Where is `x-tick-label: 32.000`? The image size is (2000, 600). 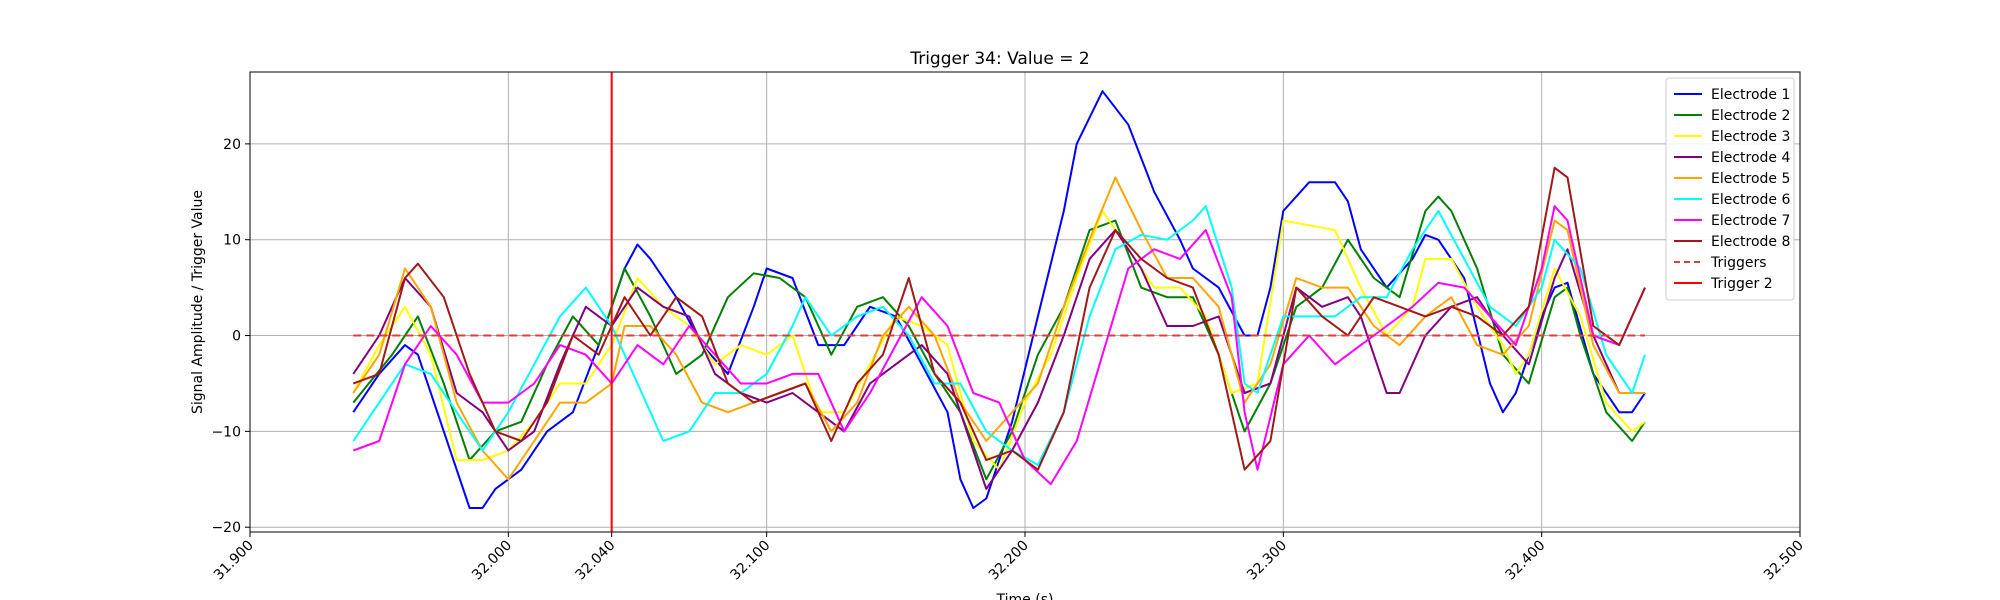
x-tick-label: 32.000 is located at coordinates (492, 561).